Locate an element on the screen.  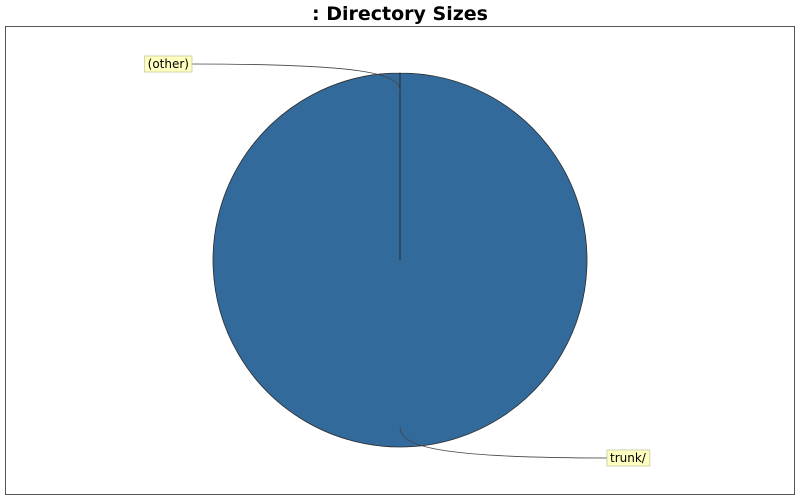
slice-label-other: (other) is located at coordinates (168, 64).